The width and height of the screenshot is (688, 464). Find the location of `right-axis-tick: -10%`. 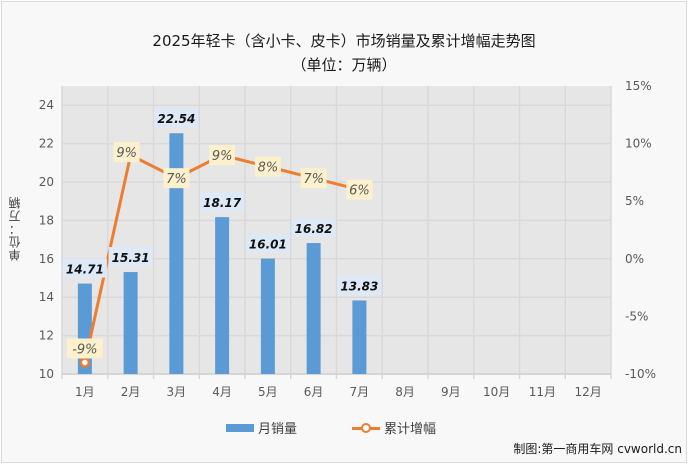

right-axis-tick: -10% is located at coordinates (640, 374).